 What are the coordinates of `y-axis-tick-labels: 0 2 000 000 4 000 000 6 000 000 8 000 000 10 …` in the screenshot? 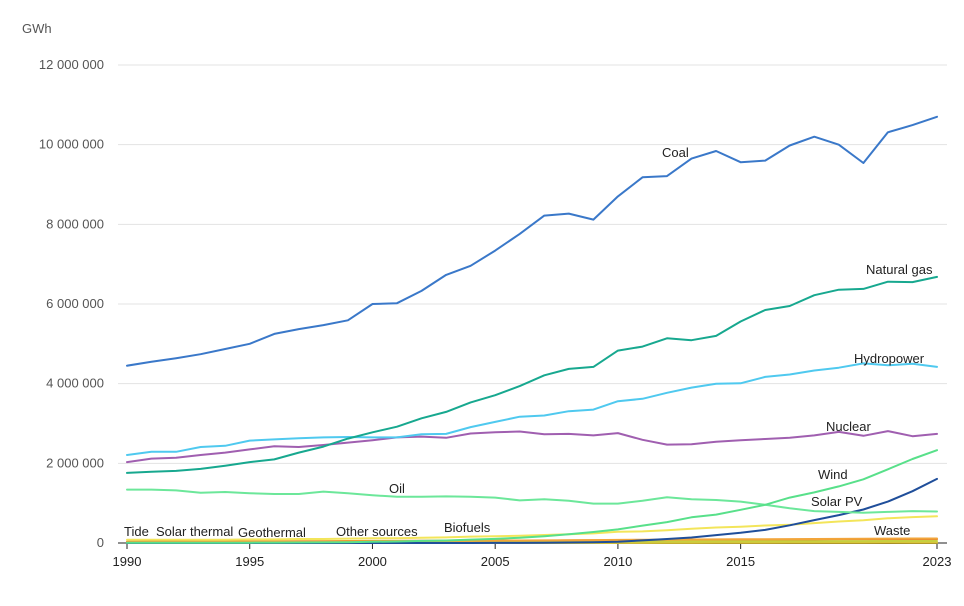 It's located at (71, 303).